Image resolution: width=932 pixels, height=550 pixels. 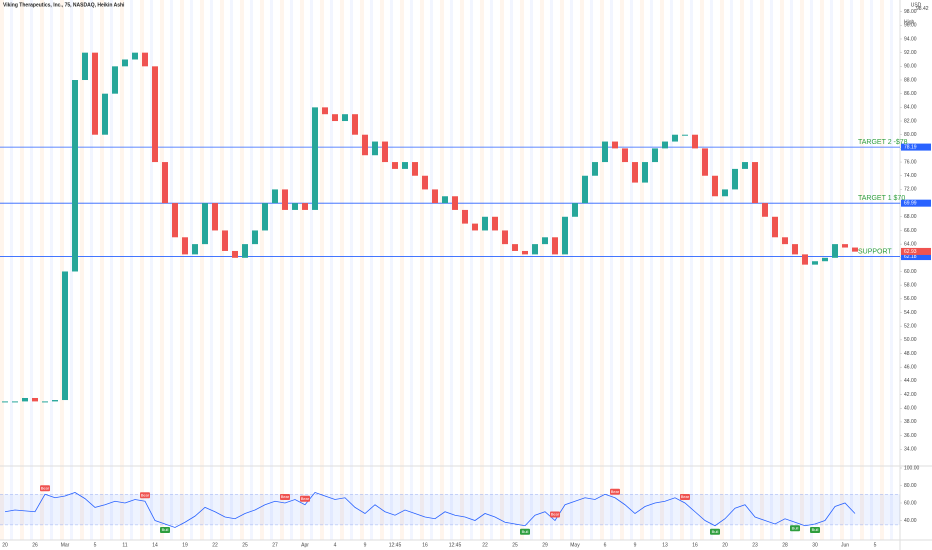 What do you see at coordinates (910, 121) in the screenshot?
I see `y-tick-label: 82.00` at bounding box center [910, 121].